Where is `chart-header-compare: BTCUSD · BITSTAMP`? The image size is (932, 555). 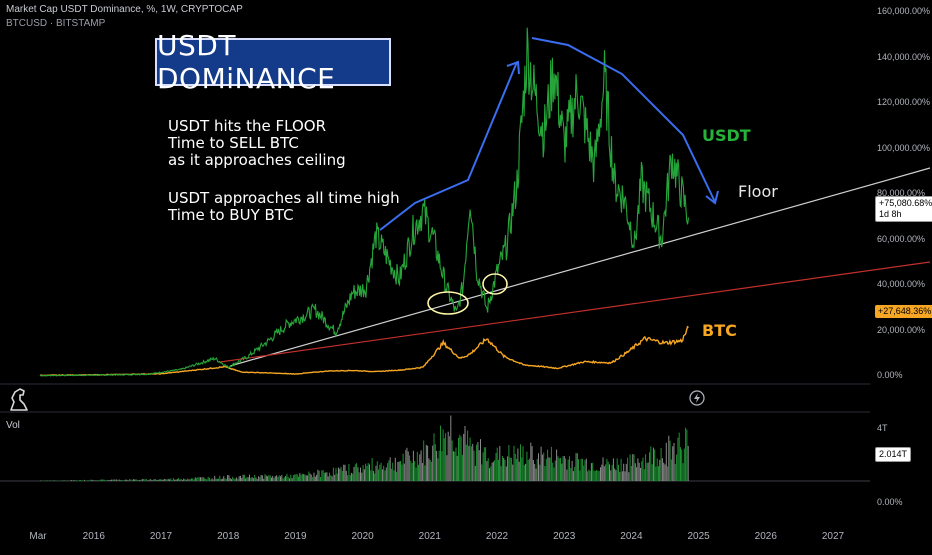 chart-header-compare: BTCUSD · BITSTAMP is located at coordinates (56, 23).